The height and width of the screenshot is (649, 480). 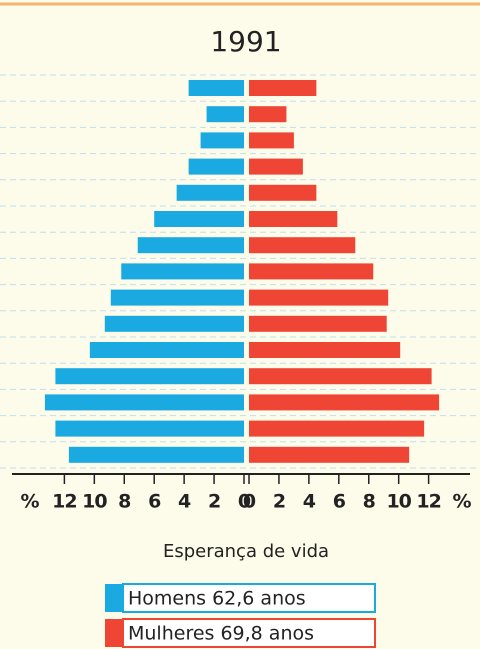 What do you see at coordinates (246, 551) in the screenshot?
I see `x-axis-label: Esperança de vida` at bounding box center [246, 551].